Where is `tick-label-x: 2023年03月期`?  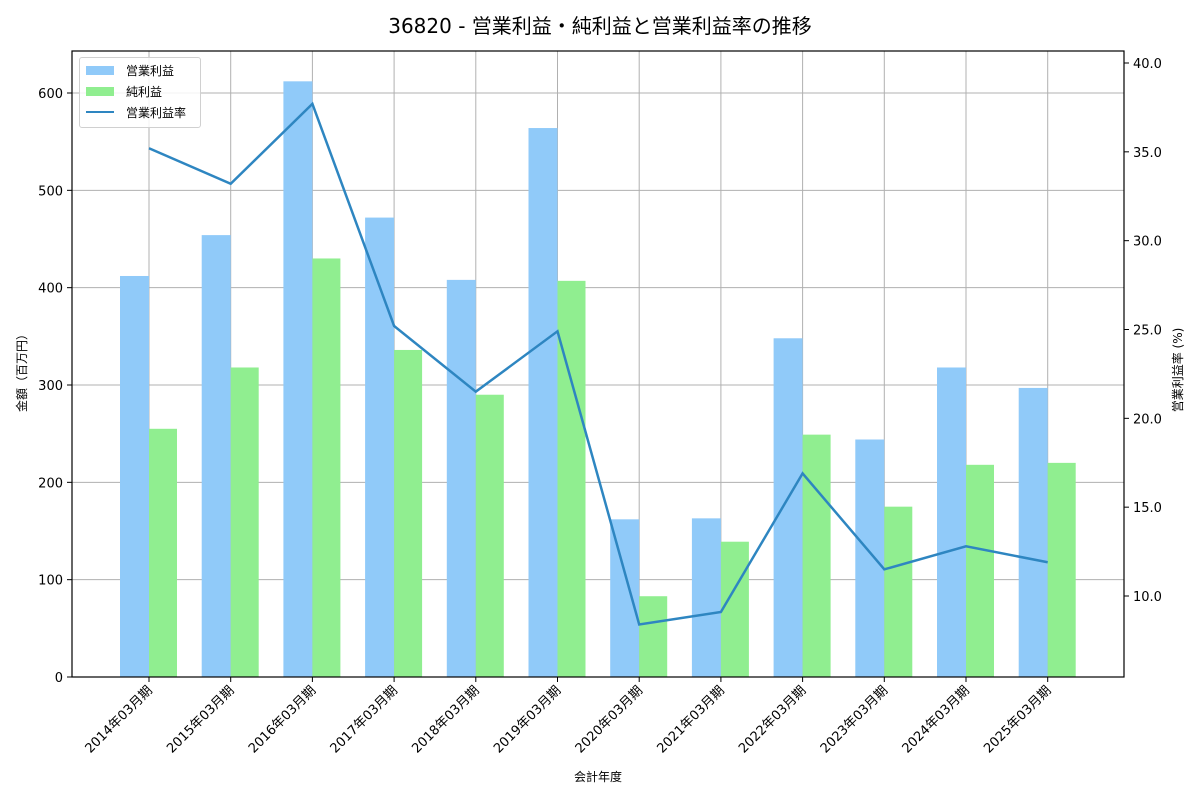 tick-label-x: 2023年03月期 is located at coordinates (854, 719).